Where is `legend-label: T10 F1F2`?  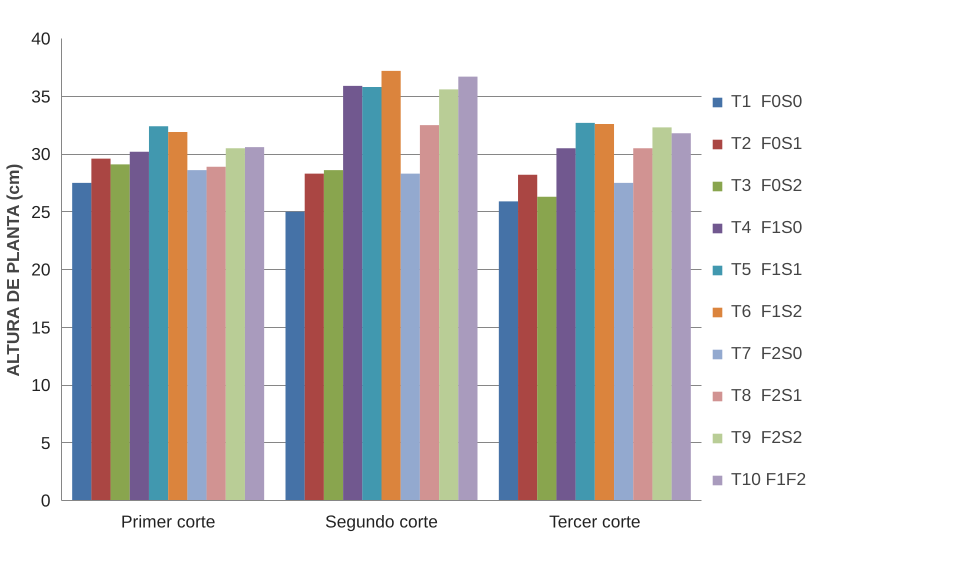
legend-label: T10 F1F2 is located at coordinates (768, 479).